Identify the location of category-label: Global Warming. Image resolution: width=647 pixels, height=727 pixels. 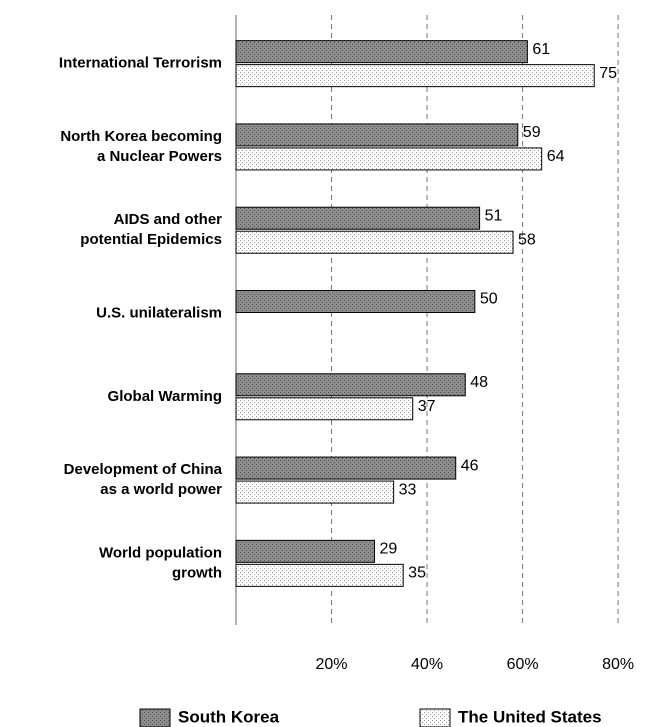
(165, 396).